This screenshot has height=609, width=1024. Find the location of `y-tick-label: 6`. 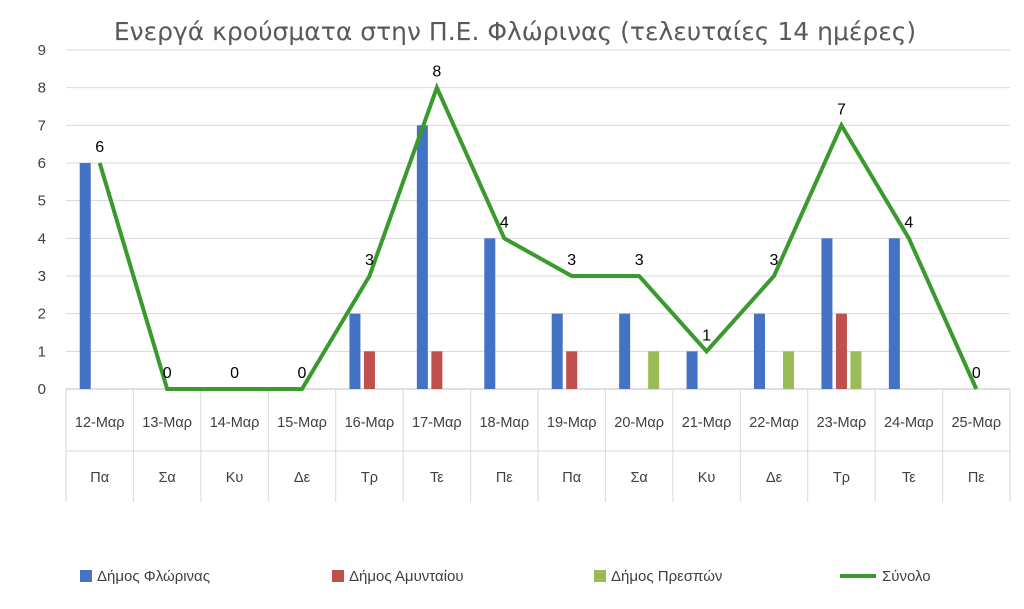

y-tick-label: 6 is located at coordinates (42, 163).